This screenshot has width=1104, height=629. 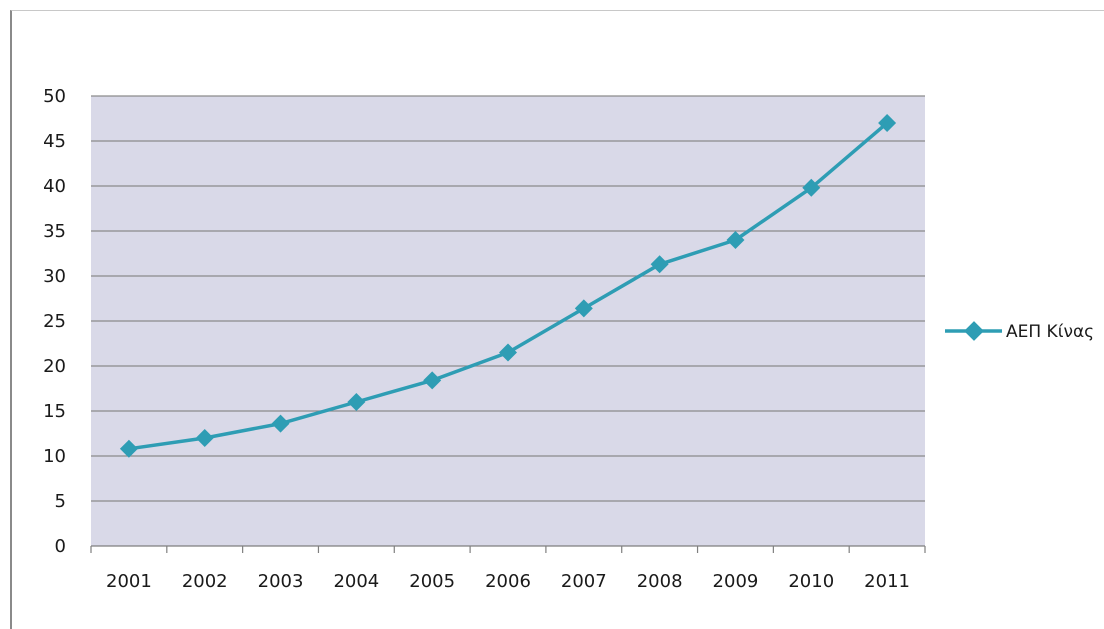 I want to click on legend-entry-label: ΑΕΠ Κίνας, so click(x=1050, y=332).